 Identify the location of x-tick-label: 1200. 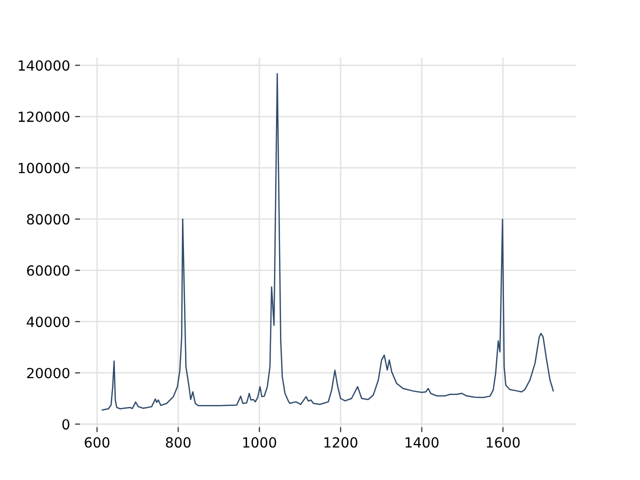
(341, 442).